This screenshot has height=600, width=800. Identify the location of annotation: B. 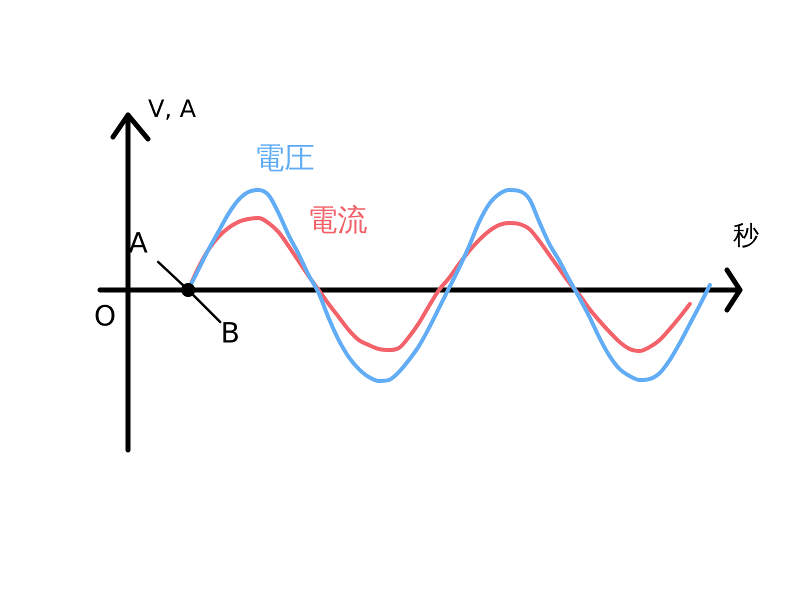
(230, 333).